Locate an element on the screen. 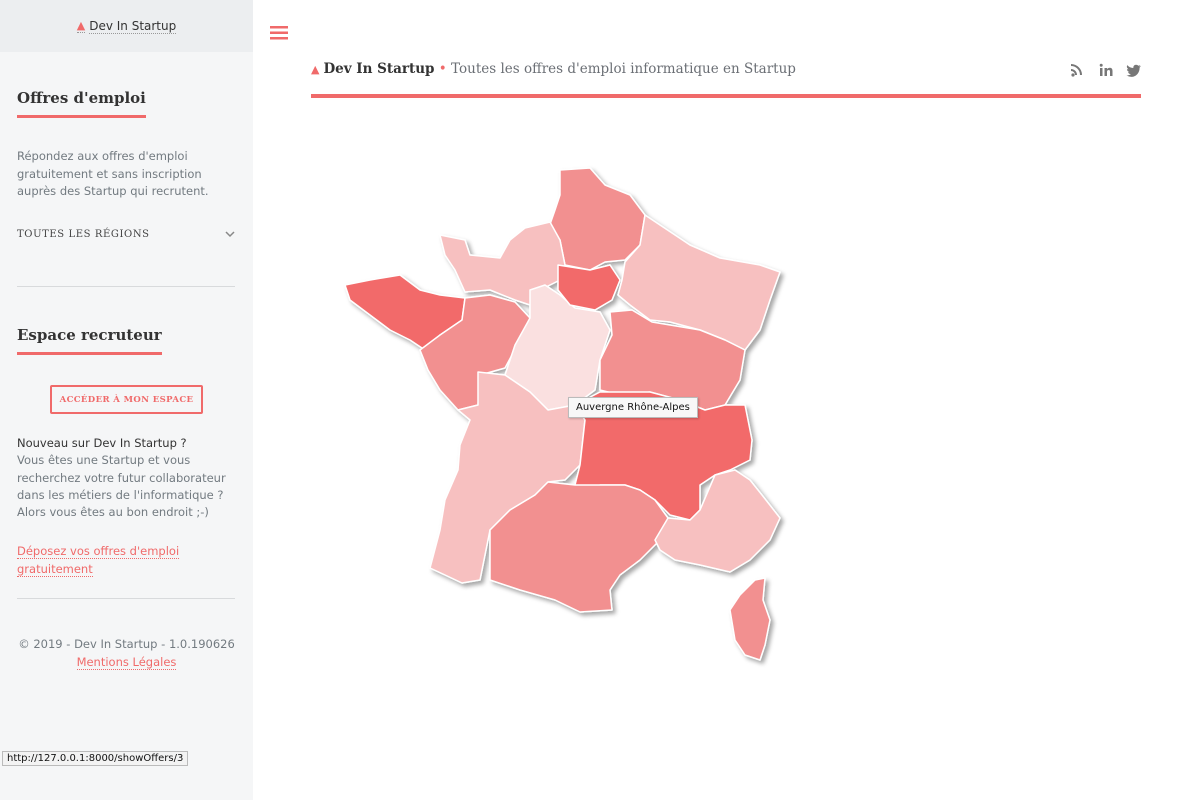 The width and height of the screenshot is (1200, 800). section-title: Espace recruteur is located at coordinates (89, 340).